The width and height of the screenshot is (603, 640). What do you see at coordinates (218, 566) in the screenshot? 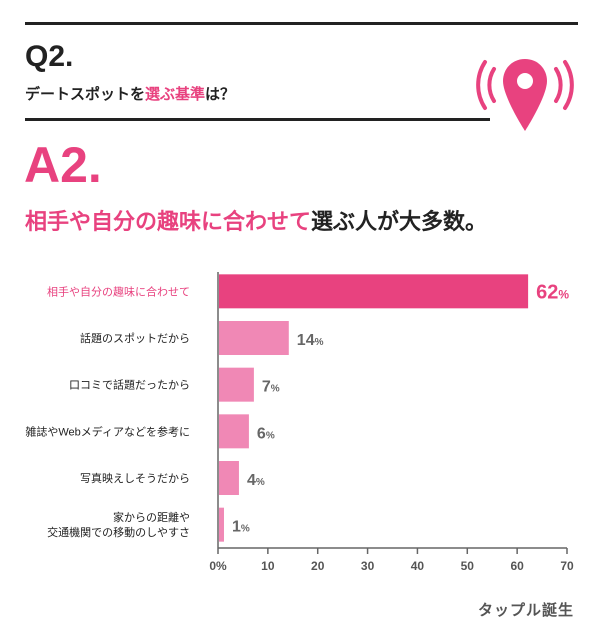
I see `x-tick-label: 0%` at bounding box center [218, 566].